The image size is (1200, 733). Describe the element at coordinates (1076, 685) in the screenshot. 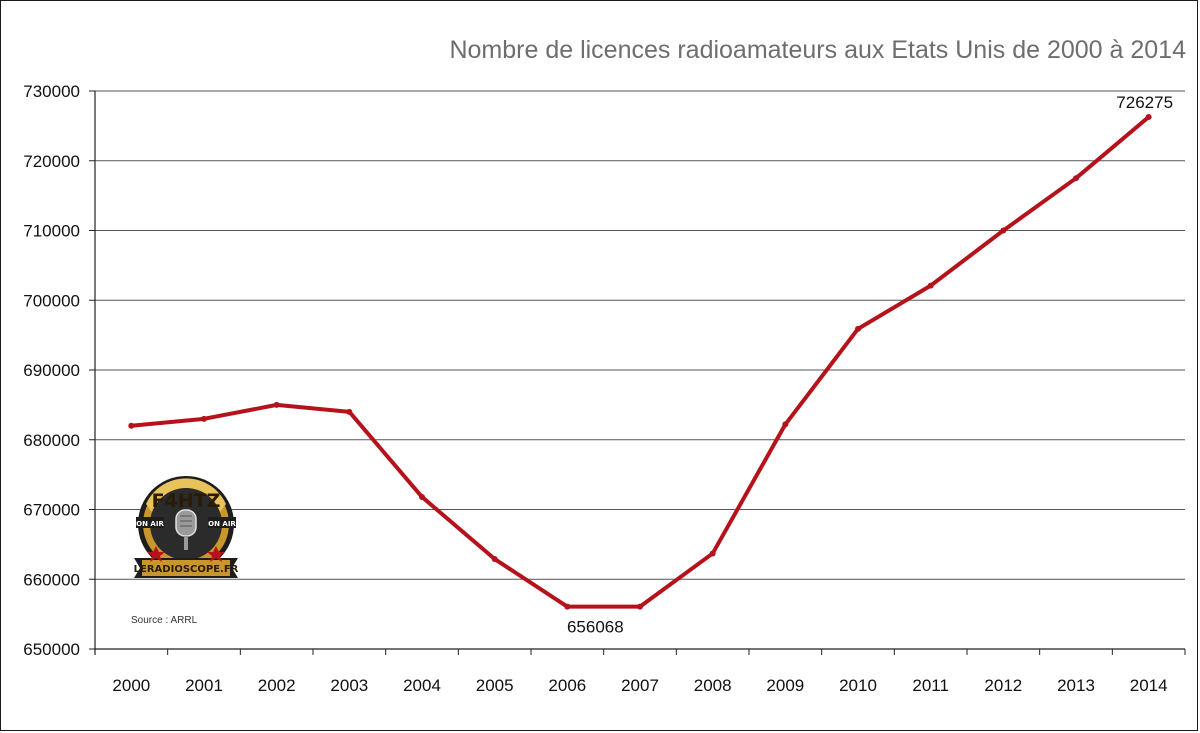

I see `x-tick-label-2013: 2013` at that location.